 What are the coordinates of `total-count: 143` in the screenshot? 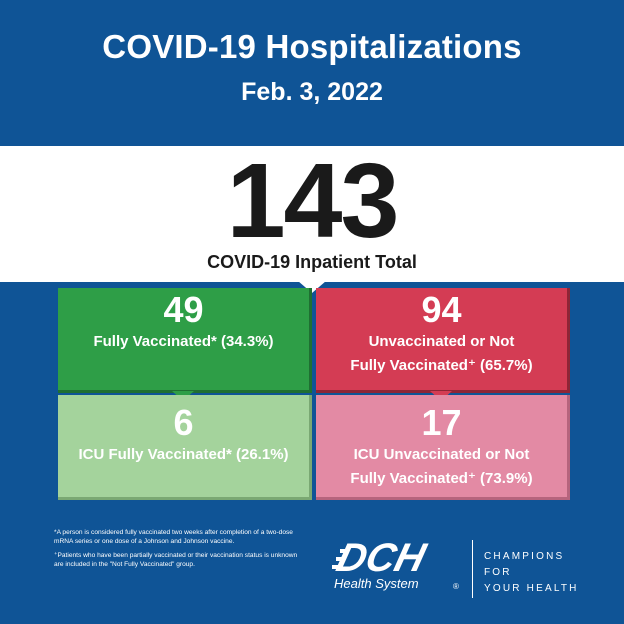 It's located at (313, 201).